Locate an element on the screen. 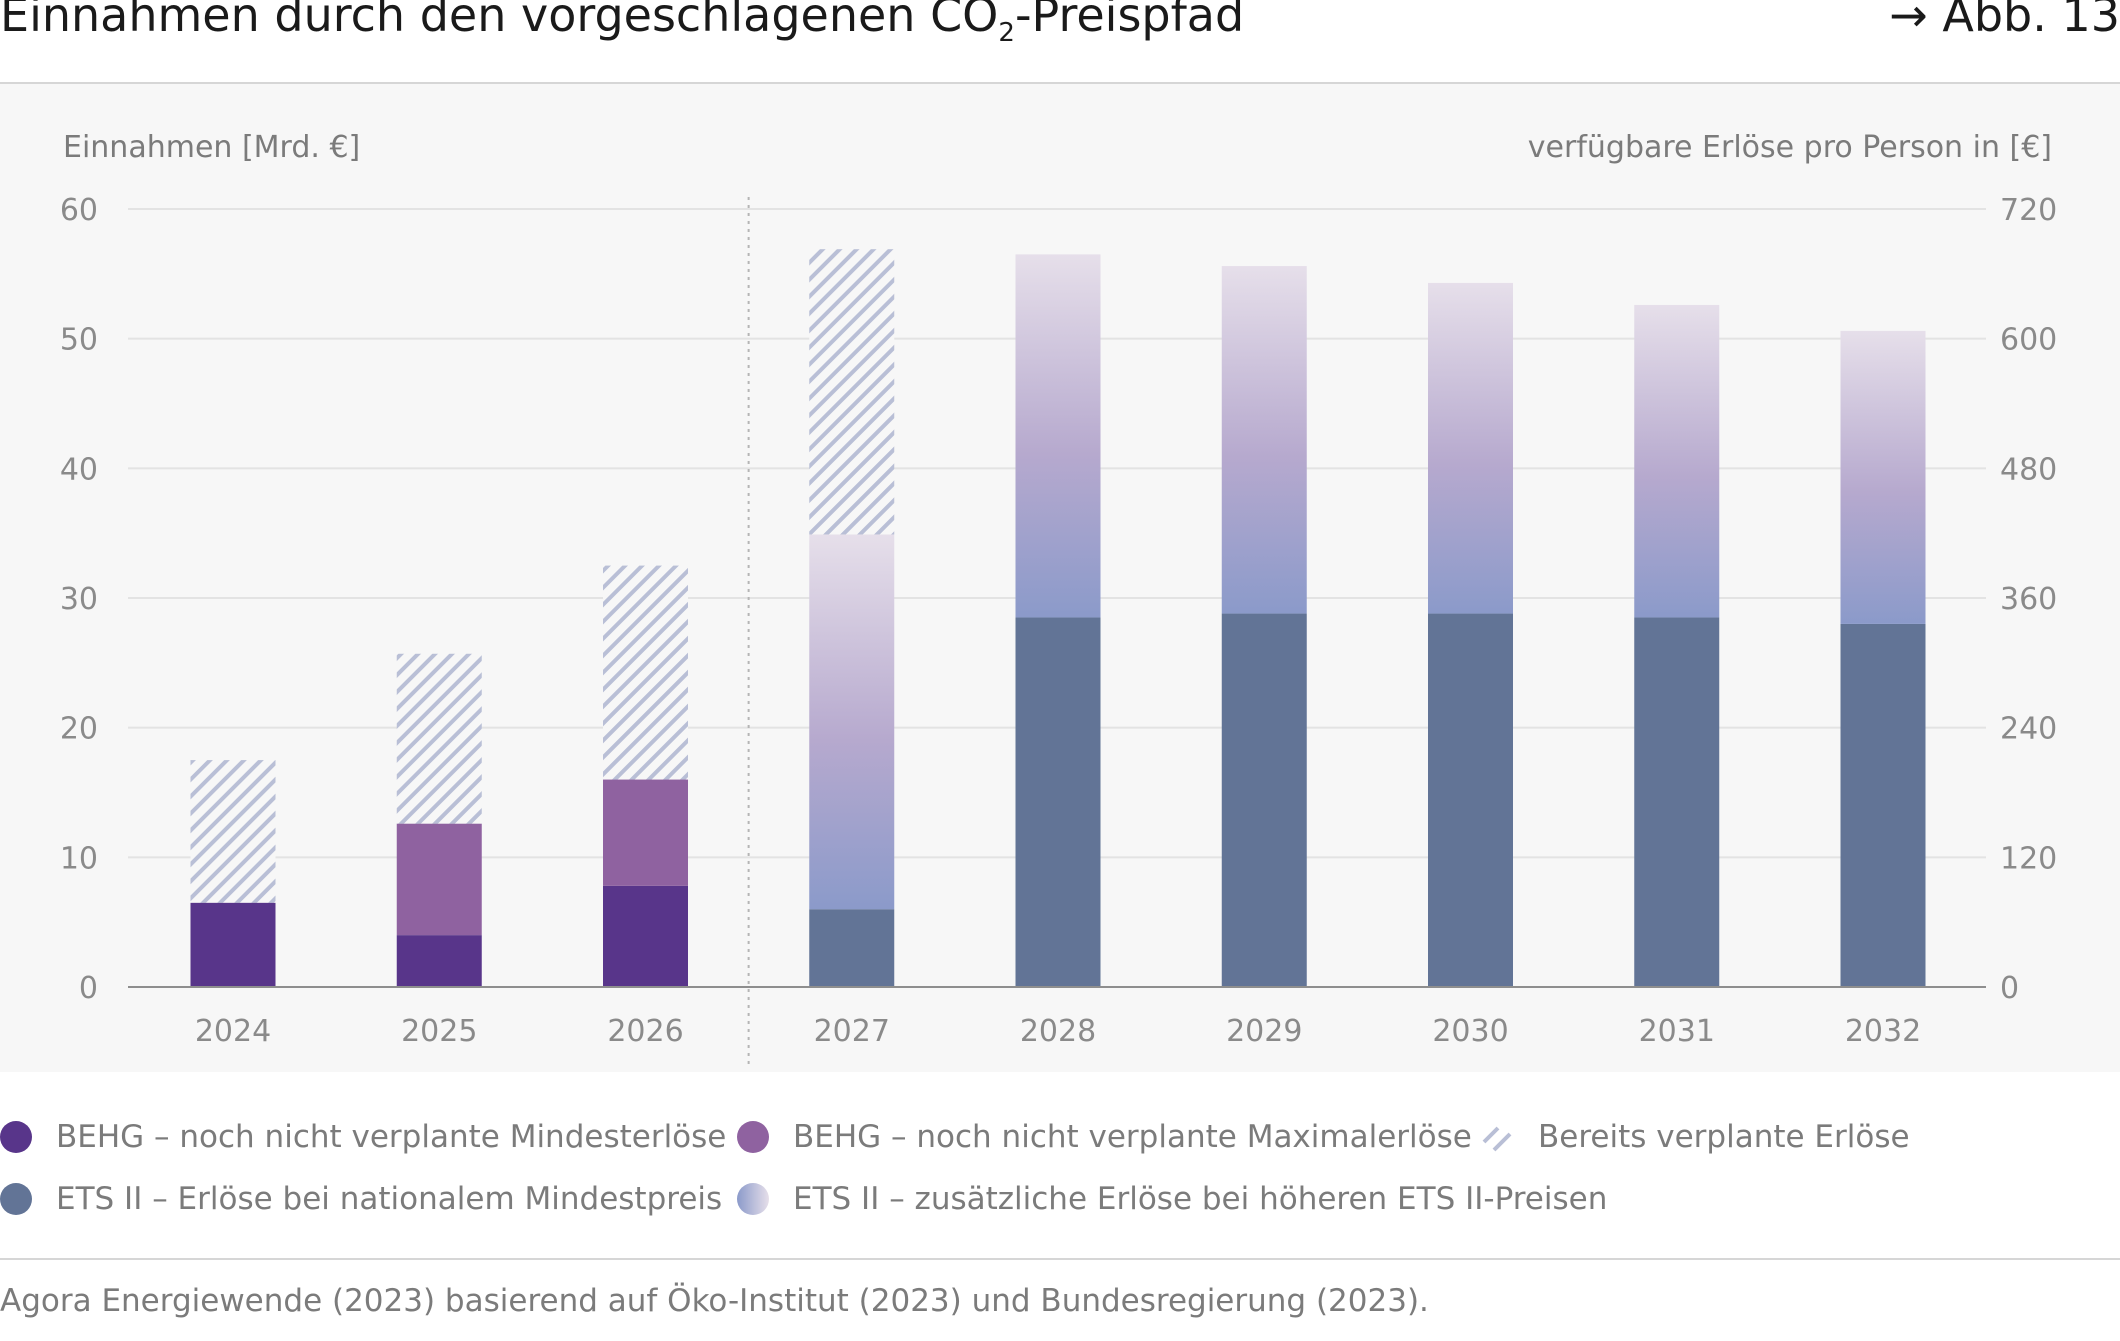 This screenshot has height=1341, width=2120. y2-tick-label: 240 is located at coordinates (2028, 729).